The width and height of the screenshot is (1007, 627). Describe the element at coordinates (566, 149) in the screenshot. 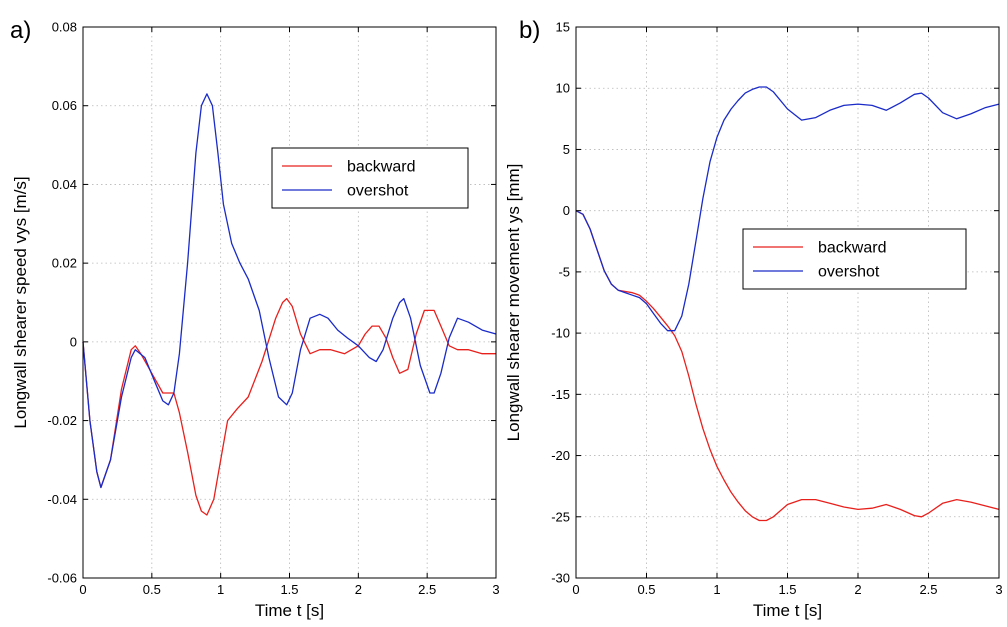

I see `y-tick-label: 5` at that location.